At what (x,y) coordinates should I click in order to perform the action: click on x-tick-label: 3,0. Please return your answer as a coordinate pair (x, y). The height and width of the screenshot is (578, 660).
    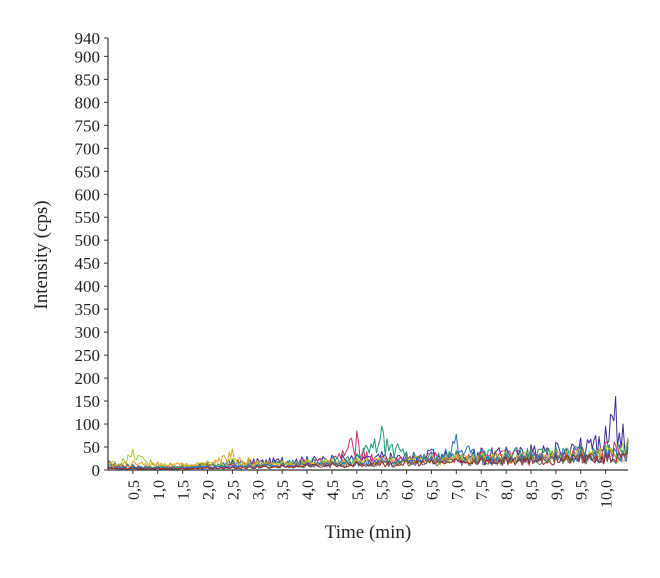
    Looking at the image, I should click on (258, 490).